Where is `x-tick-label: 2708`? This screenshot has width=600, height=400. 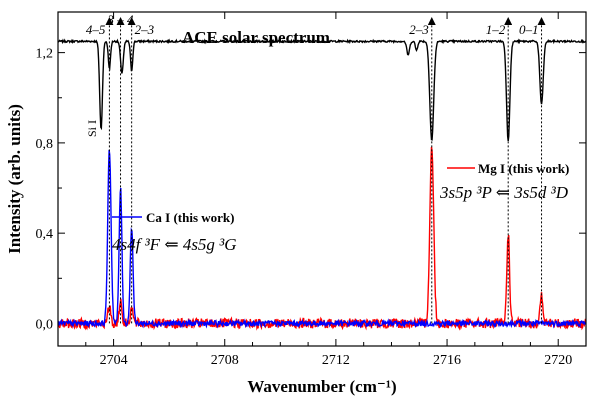 x-tick-label: 2708 is located at coordinates (225, 360).